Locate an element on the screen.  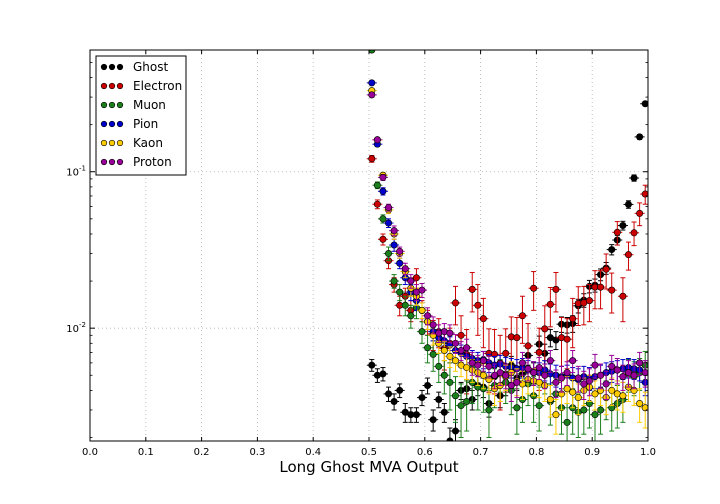
y-tick-label: 10-2 is located at coordinates (76, 328).